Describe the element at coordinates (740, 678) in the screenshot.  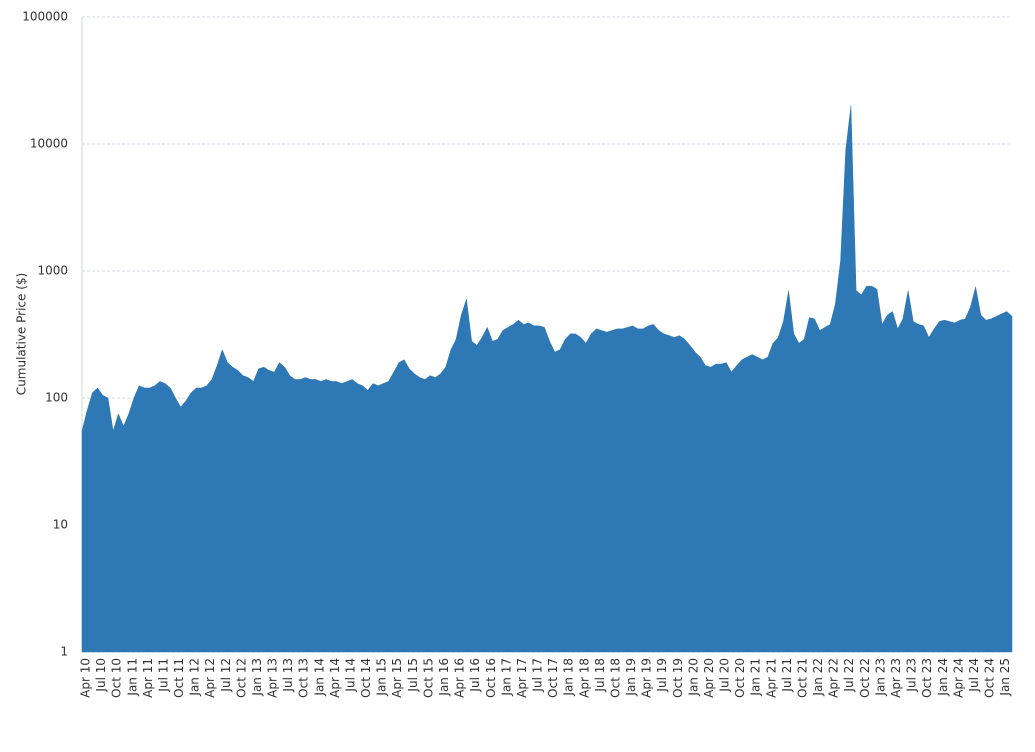
I see `x-tick-label: Oct 20` at that location.